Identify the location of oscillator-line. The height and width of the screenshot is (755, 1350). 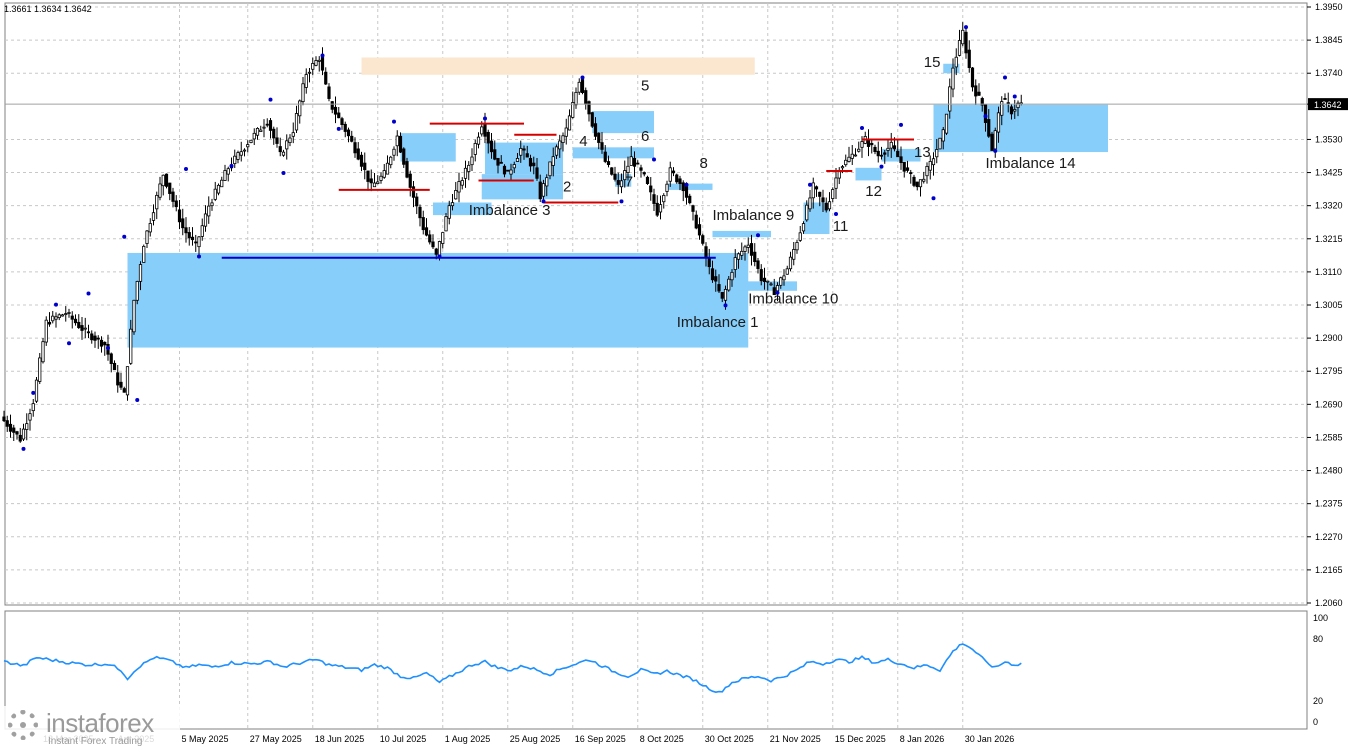
(512, 668).